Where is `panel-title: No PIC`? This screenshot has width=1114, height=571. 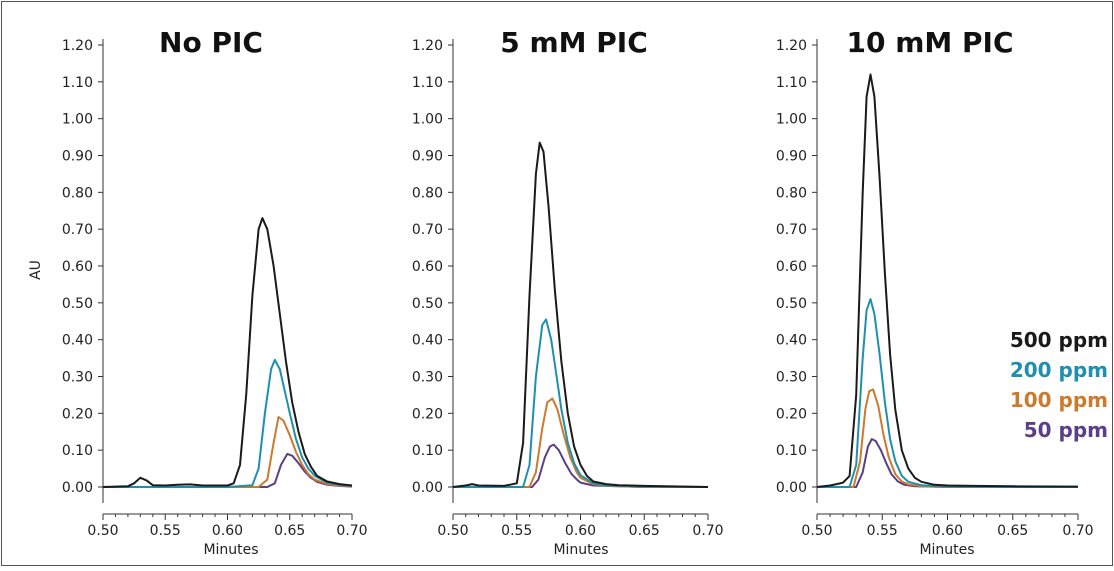
panel-title: No PIC is located at coordinates (211, 42).